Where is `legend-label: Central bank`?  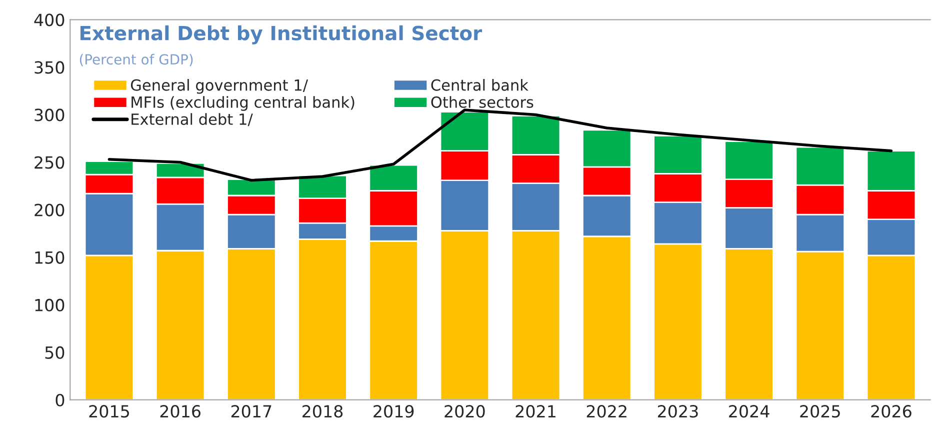 legend-label: Central bank is located at coordinates (479, 85).